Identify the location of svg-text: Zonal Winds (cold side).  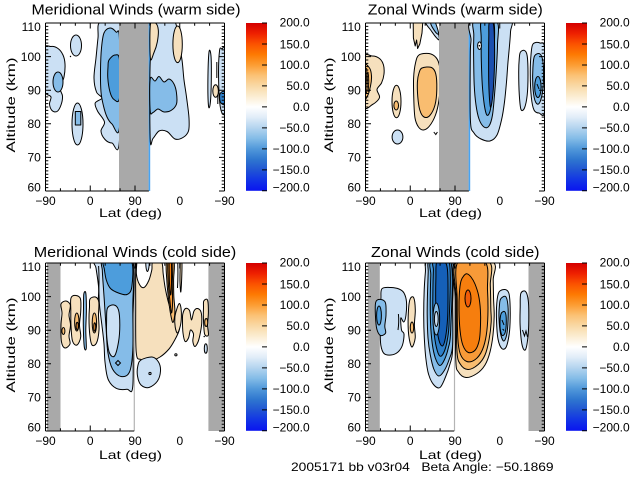
(455, 252).